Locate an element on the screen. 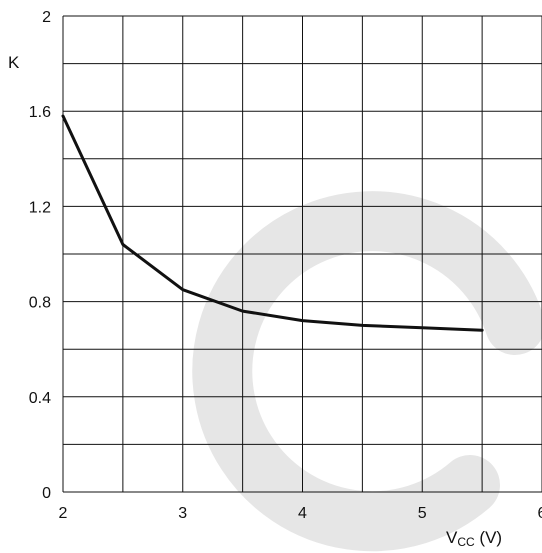 This screenshot has width=542, height=553. x-axis-label-main: V is located at coordinates (452, 537).